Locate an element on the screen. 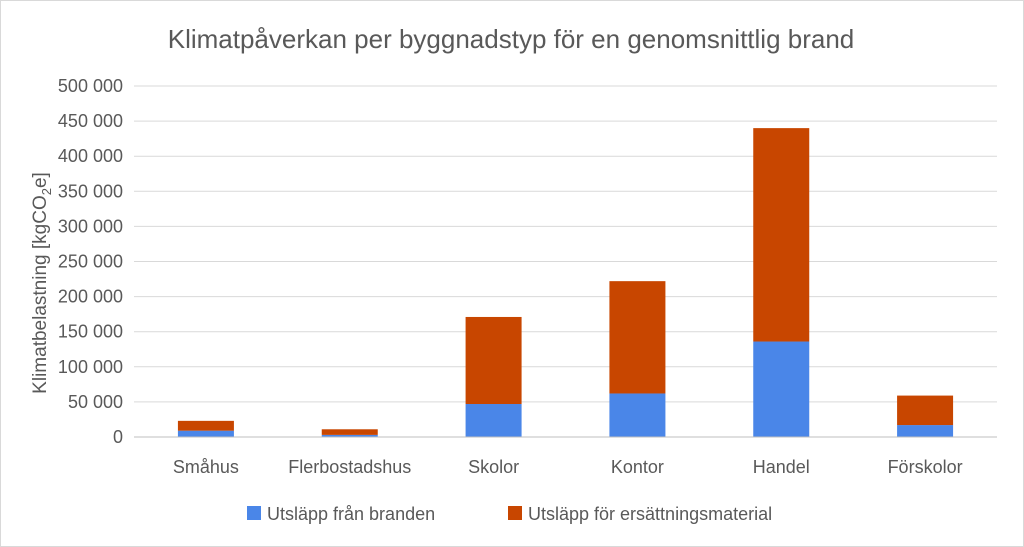 The width and height of the screenshot is (1024, 547). y-tick-label: 450 000 is located at coordinates (90, 121).